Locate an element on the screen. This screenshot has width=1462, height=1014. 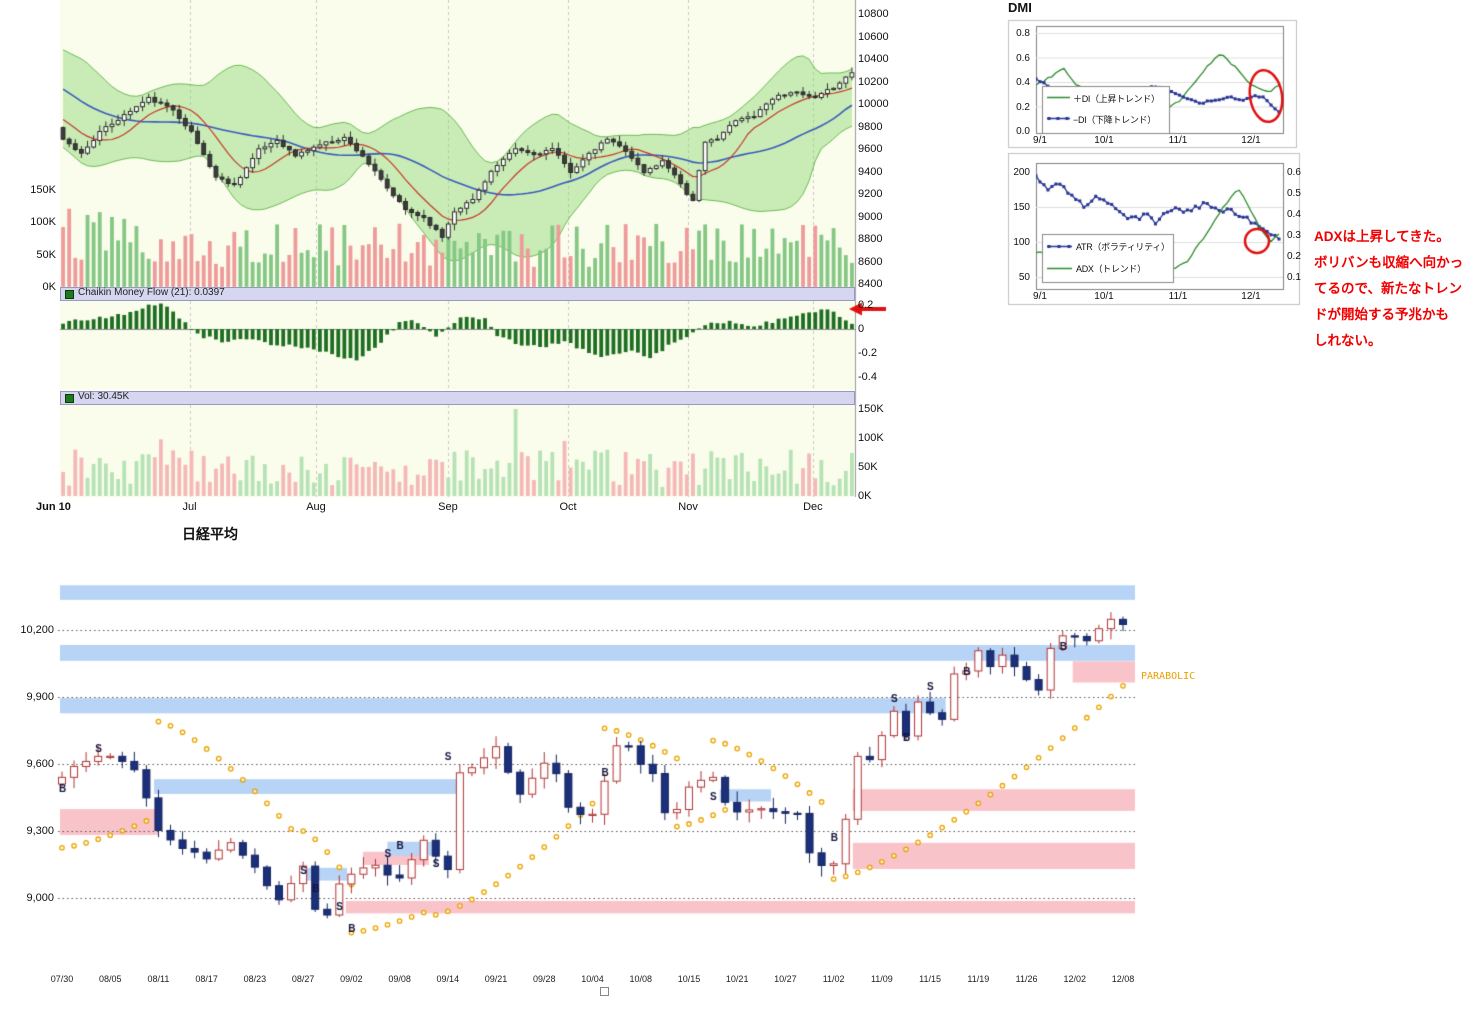
legend-minus-di-label: −DI（下降トレンド） is located at coordinates (1114, 120).